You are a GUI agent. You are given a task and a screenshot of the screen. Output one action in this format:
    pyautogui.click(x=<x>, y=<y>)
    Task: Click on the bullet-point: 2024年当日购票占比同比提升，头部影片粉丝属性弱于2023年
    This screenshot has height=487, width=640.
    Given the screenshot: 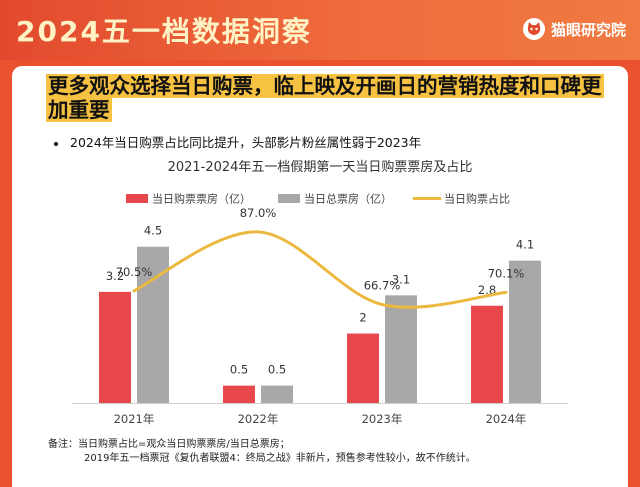 What is the action you would take?
    pyautogui.click(x=237, y=141)
    